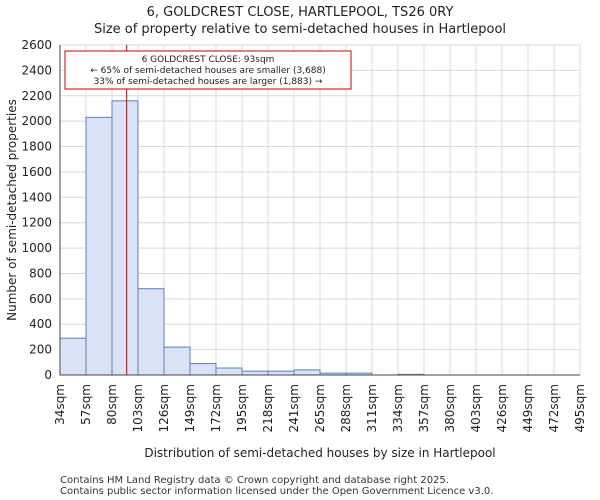  Describe the element at coordinates (125, 238) in the screenshot. I see `bar-80sqm` at that location.